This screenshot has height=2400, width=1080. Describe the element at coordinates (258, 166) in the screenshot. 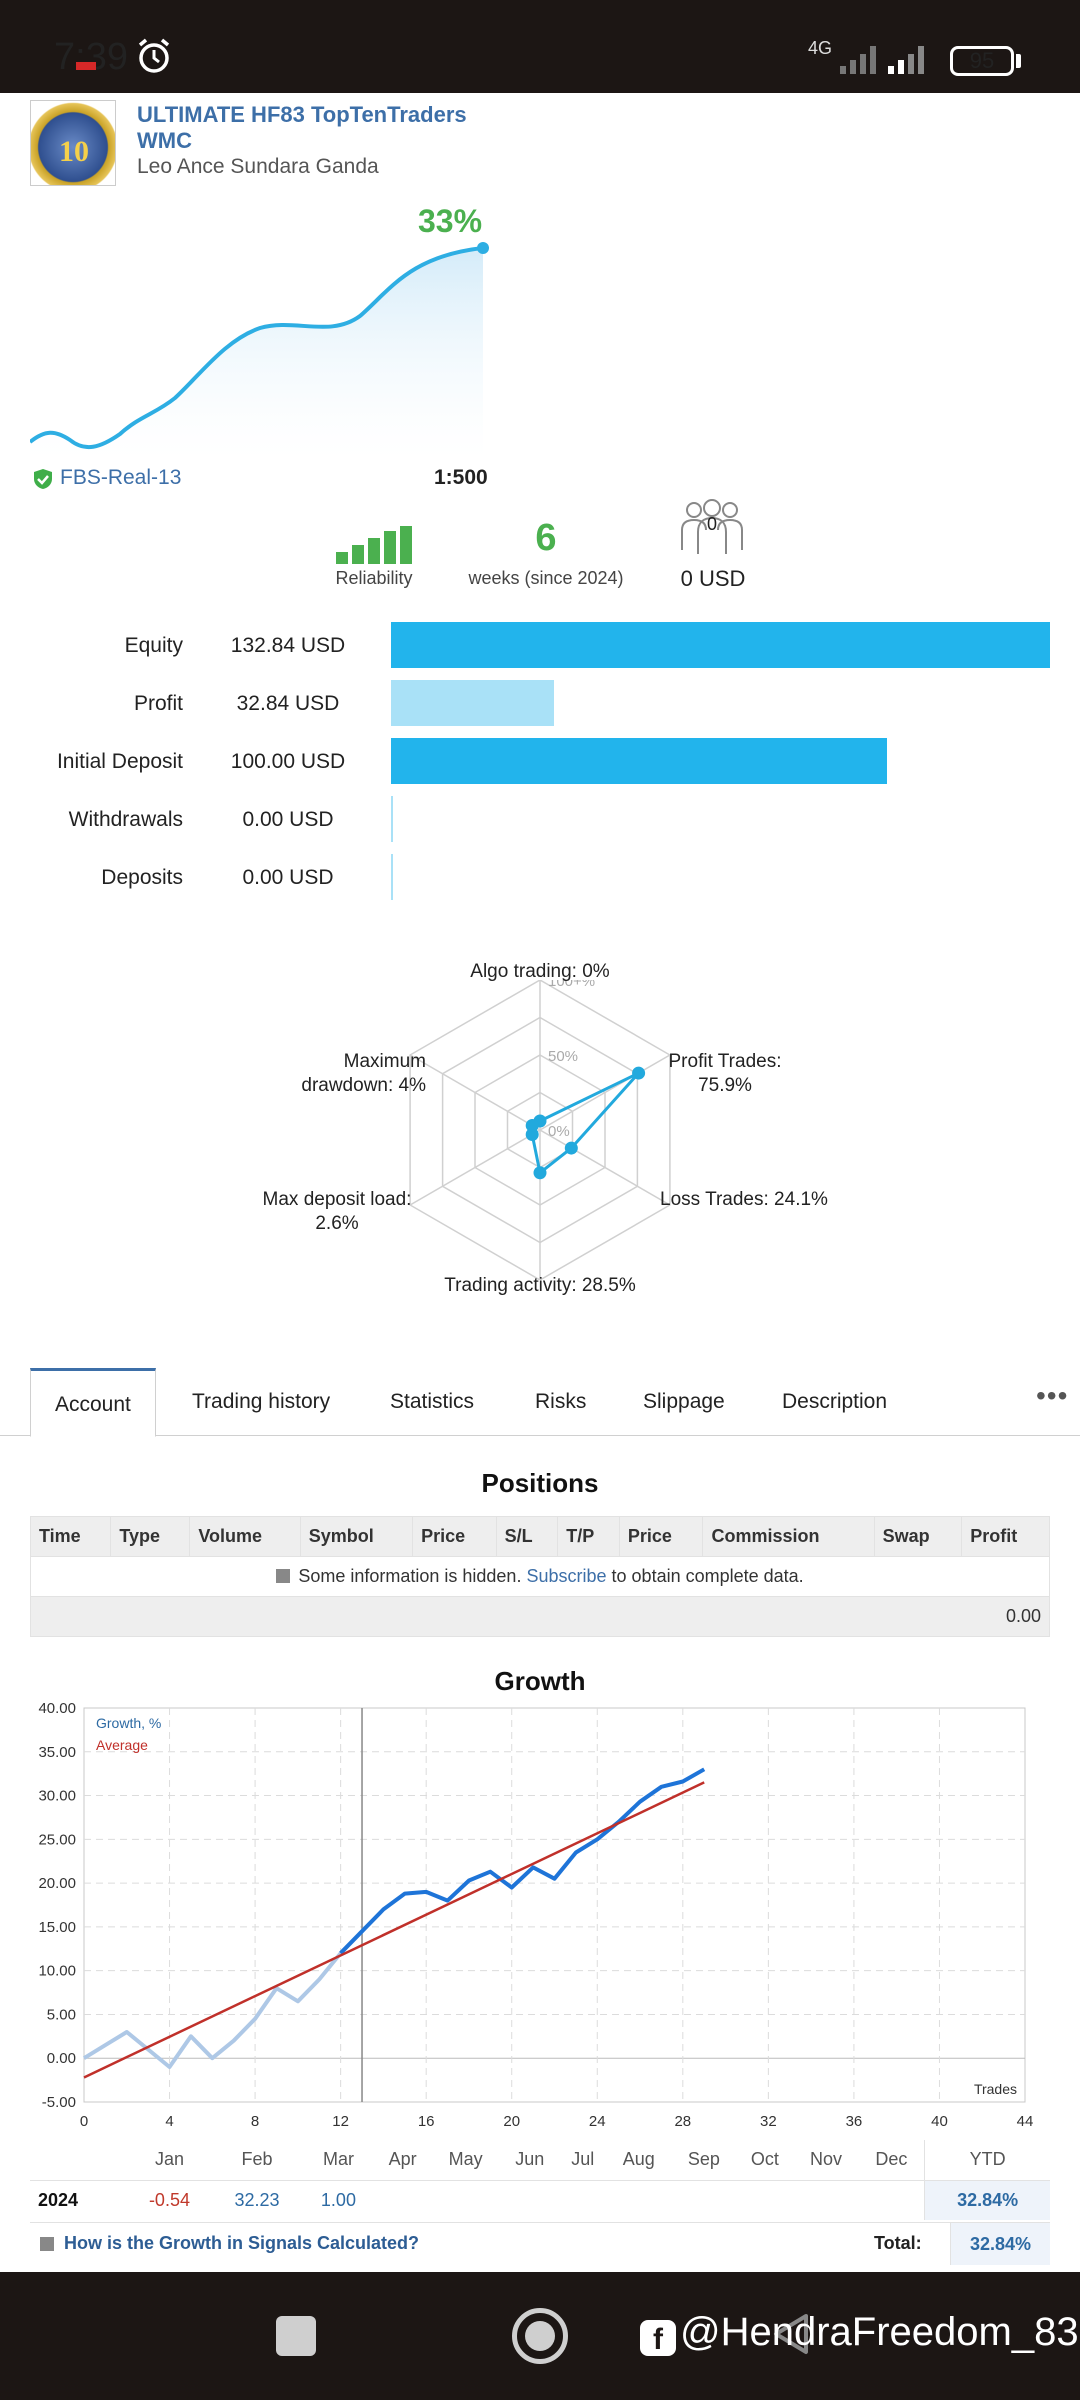

I see `signal-author: Leo Ance Sundara Ganda` at that location.